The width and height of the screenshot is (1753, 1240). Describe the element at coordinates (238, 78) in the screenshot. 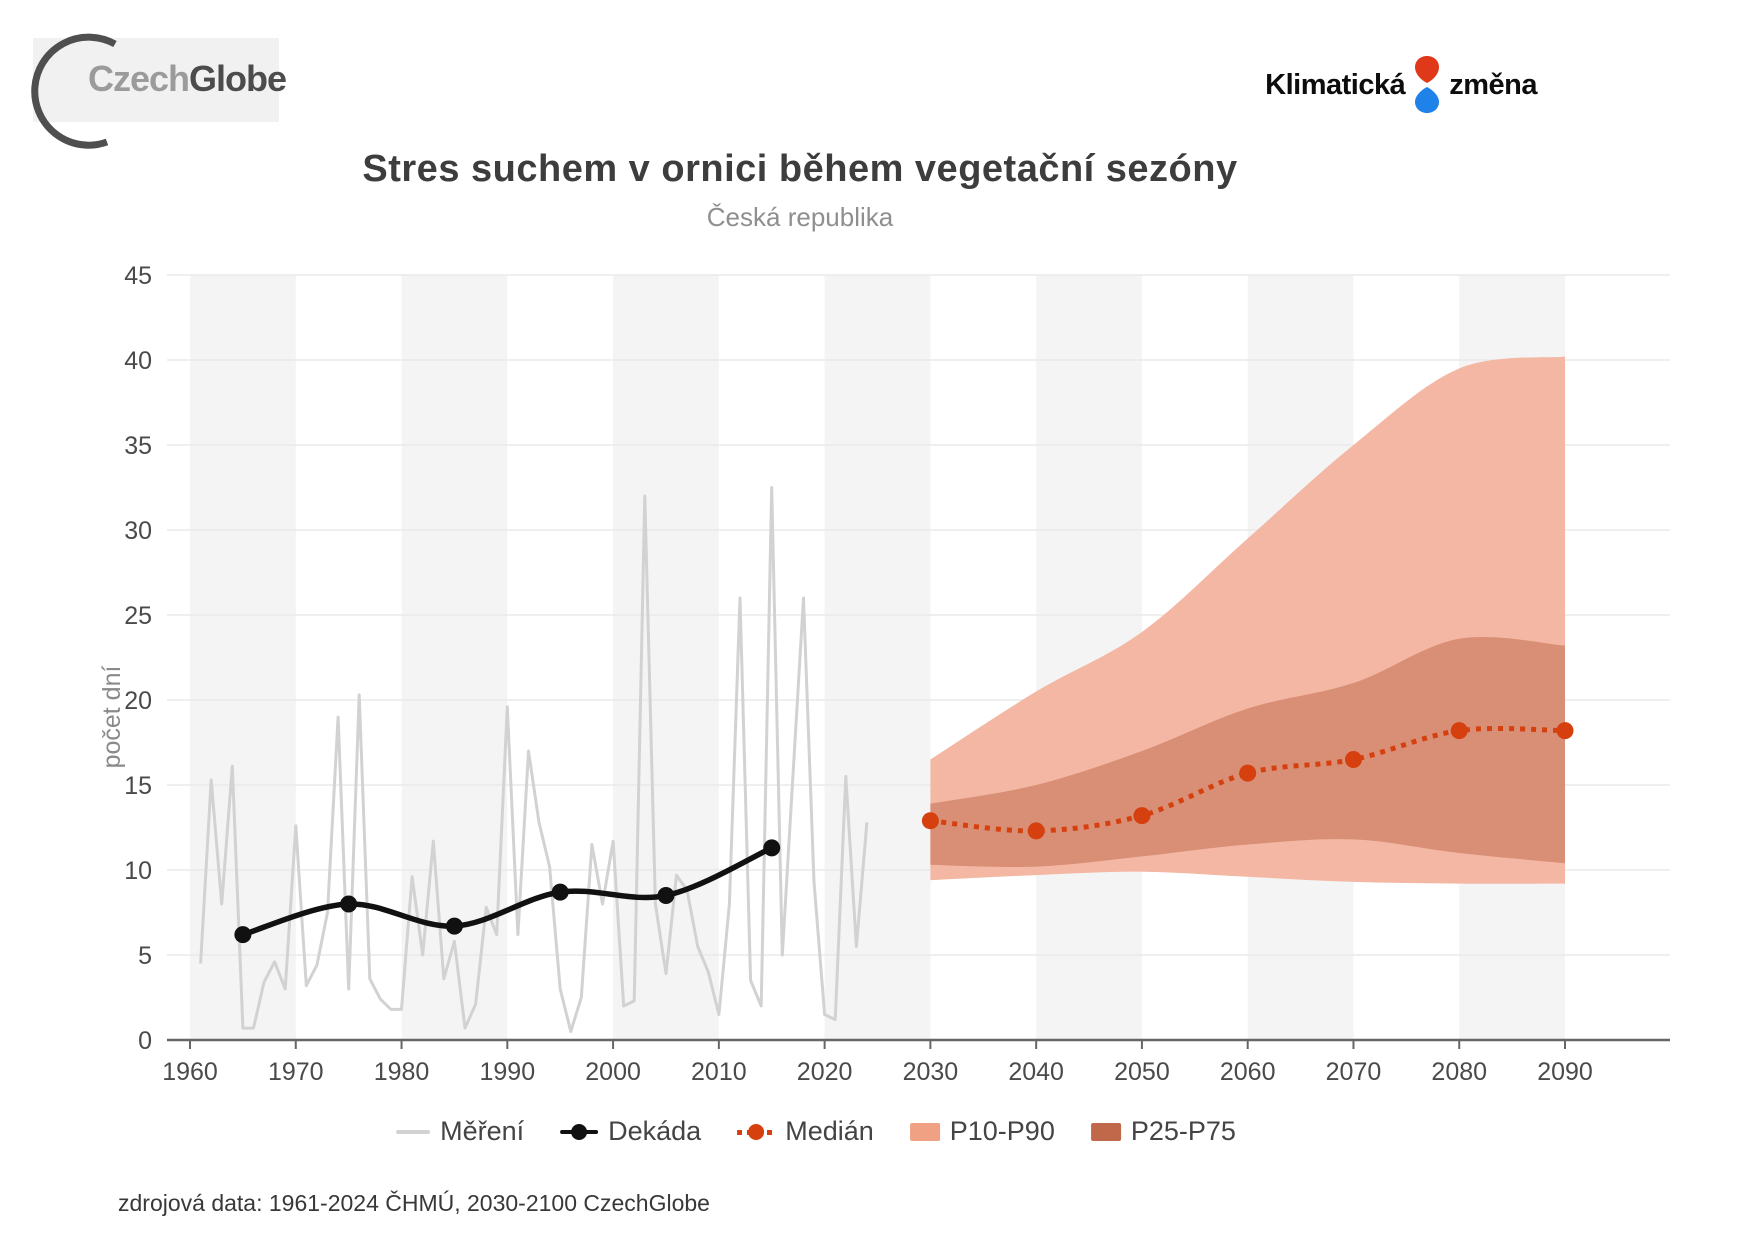

I see `czechglobe-text-part2: Globe` at that location.